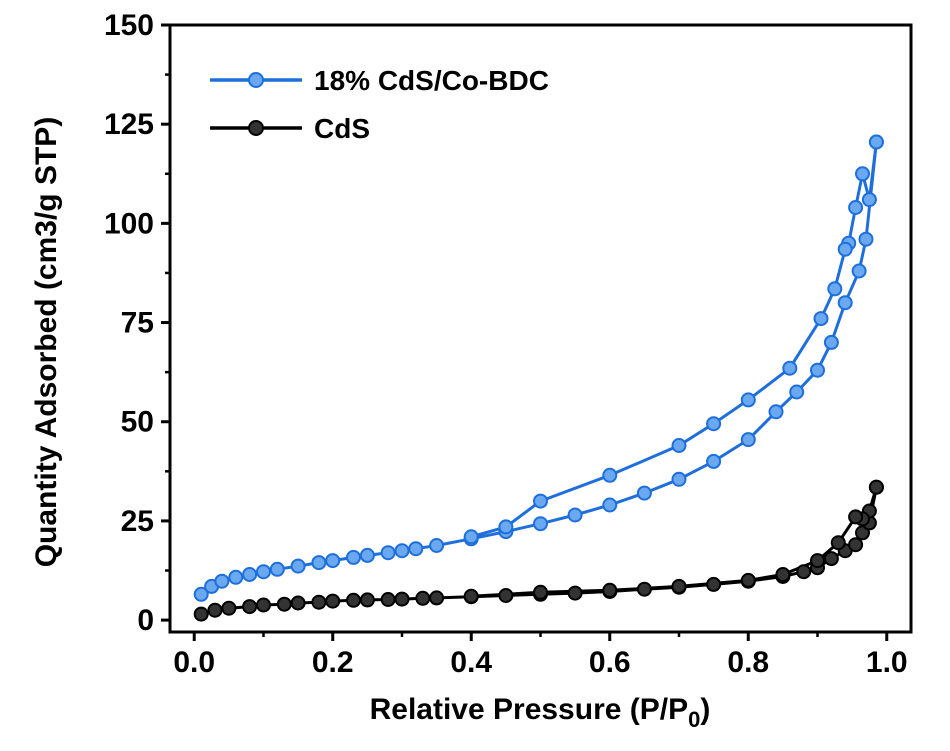 This screenshot has width=950, height=751. I want to click on y-tick-label: 0, so click(145, 620).